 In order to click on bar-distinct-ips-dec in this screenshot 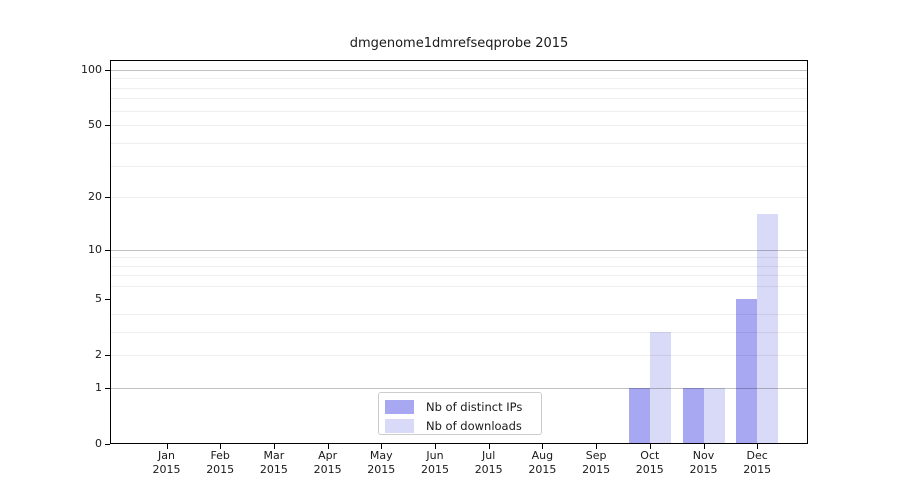, I will do `click(747, 371)`.